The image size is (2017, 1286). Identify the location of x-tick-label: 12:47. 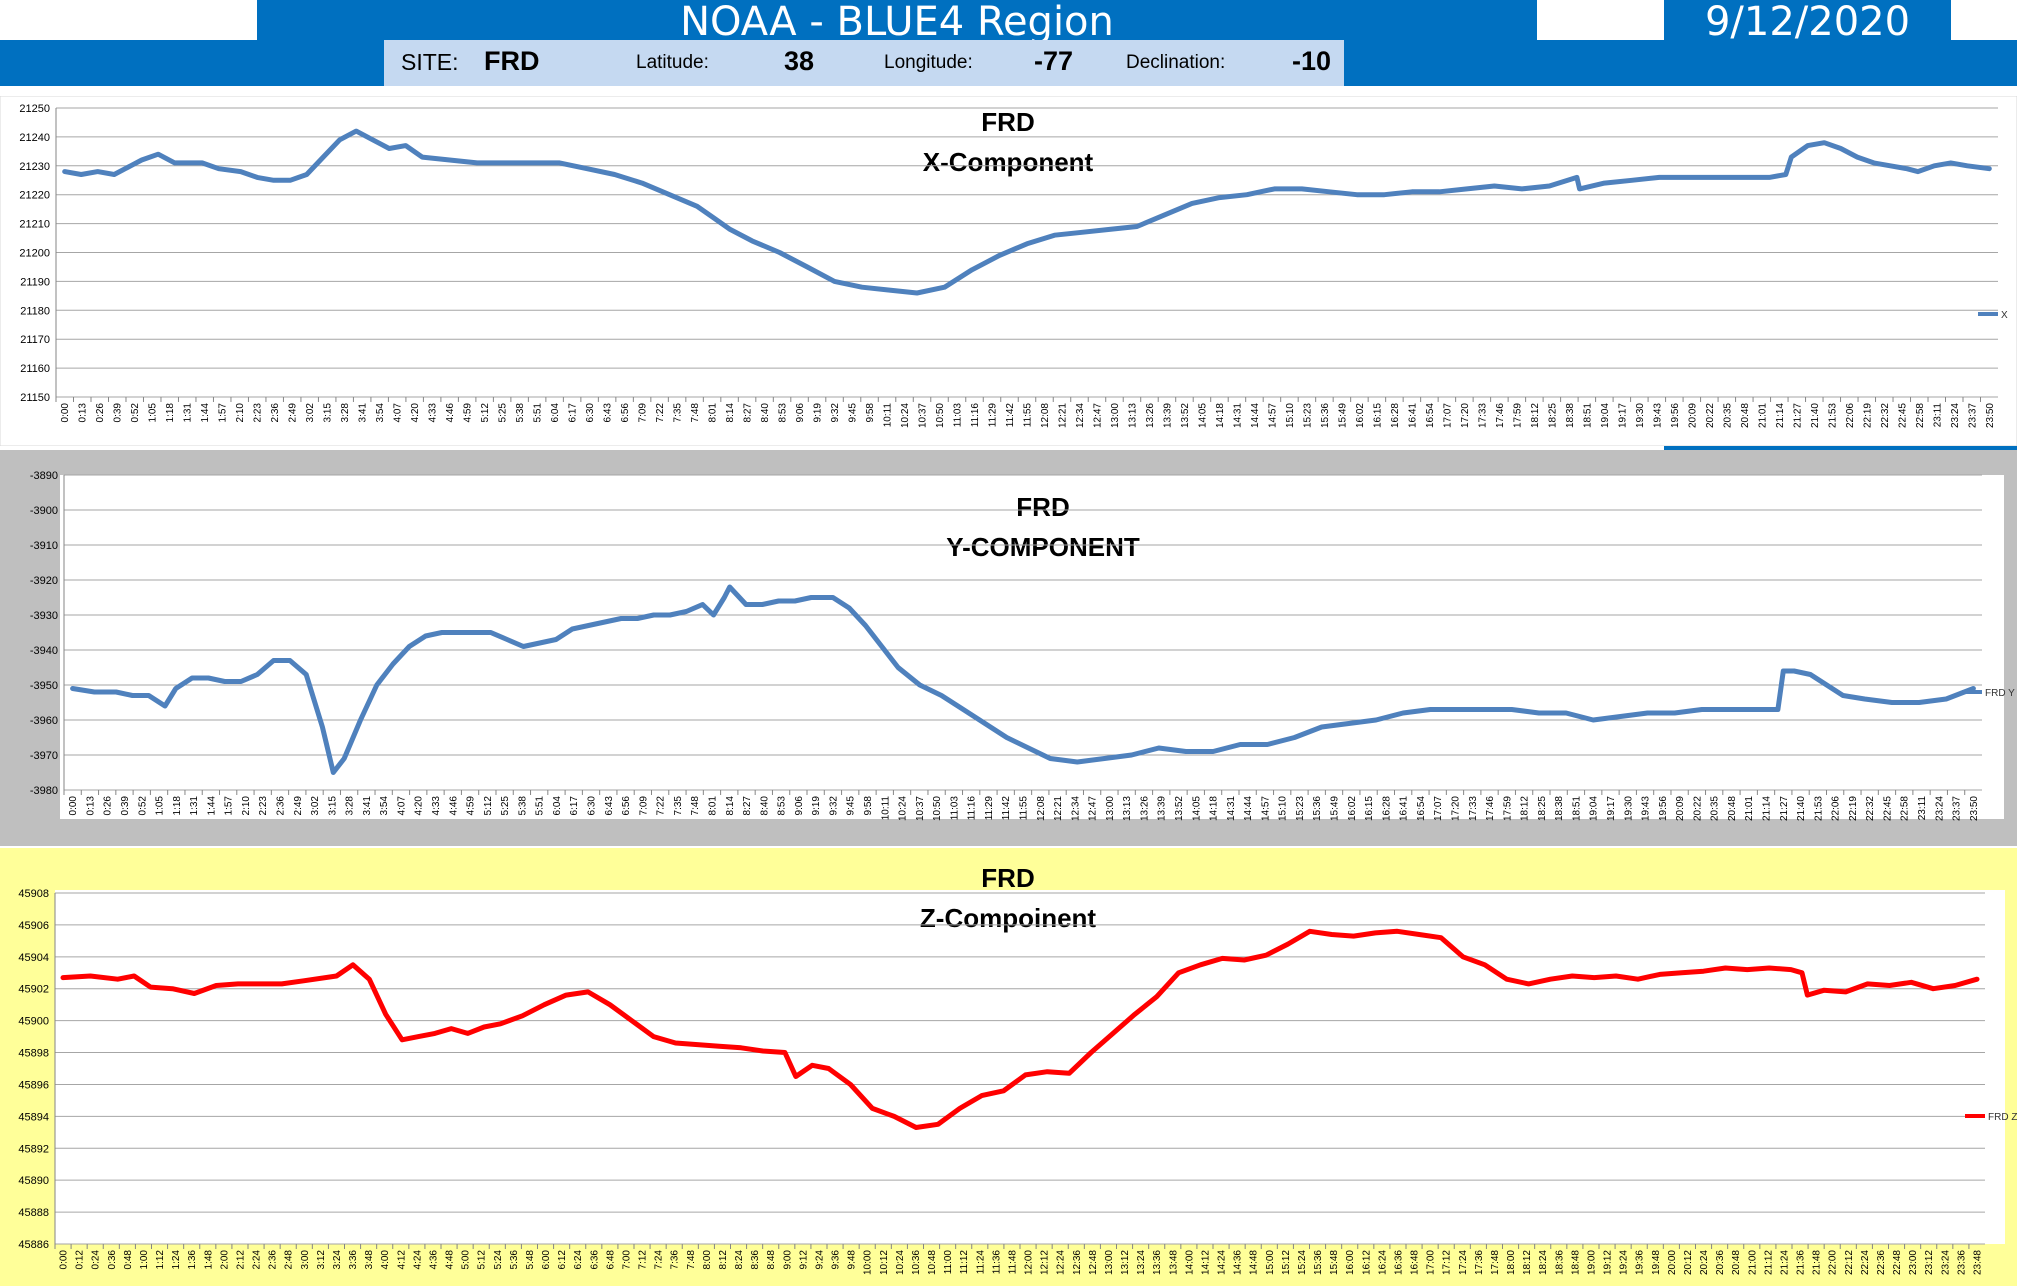
(1097, 415).